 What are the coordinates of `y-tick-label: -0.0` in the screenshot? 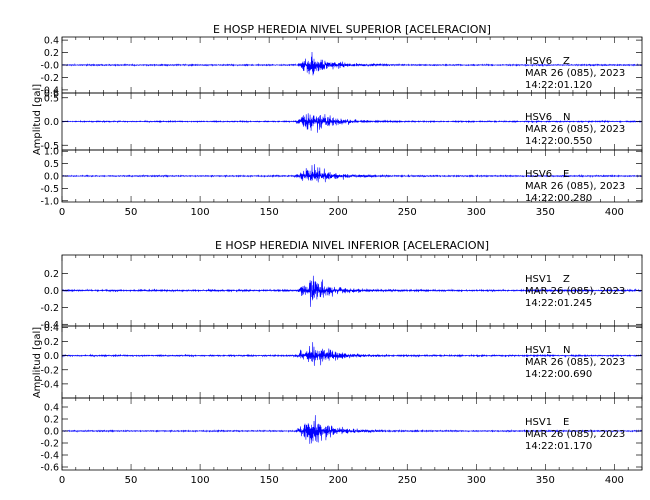 It's located at (49, 66).